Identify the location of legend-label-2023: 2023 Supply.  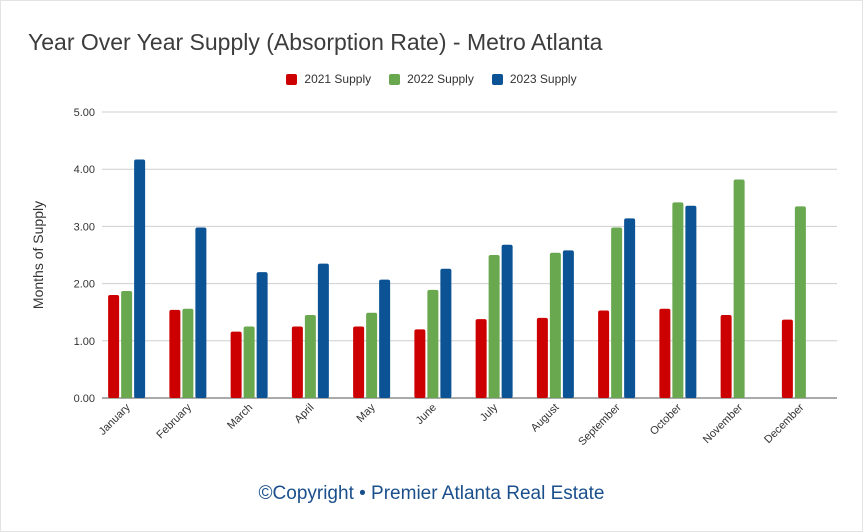
(543, 79).